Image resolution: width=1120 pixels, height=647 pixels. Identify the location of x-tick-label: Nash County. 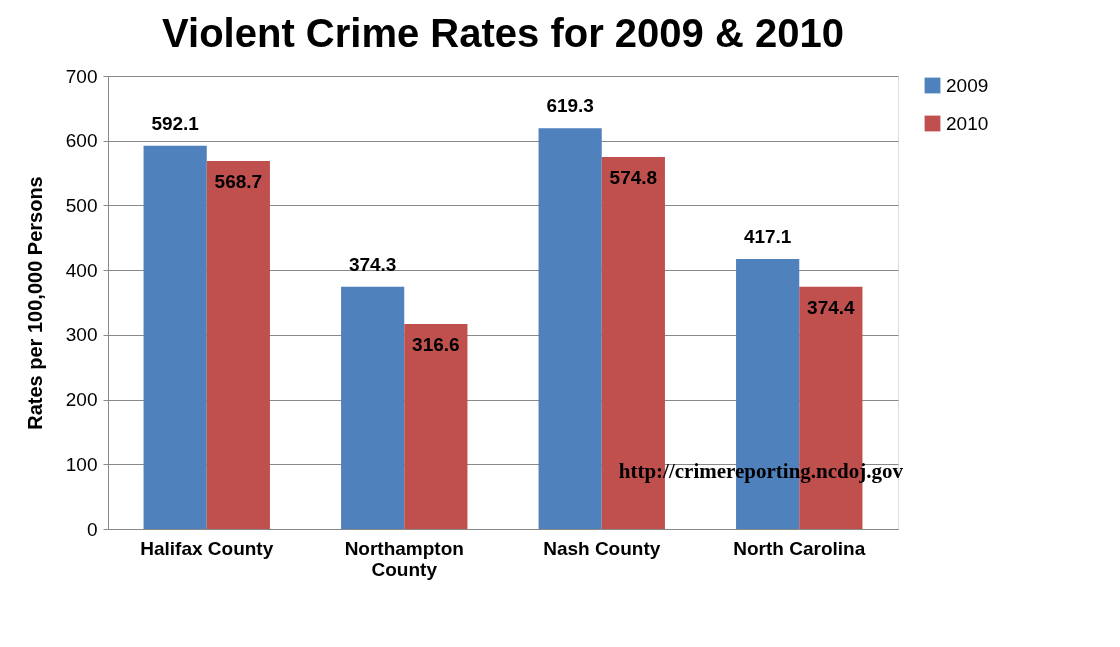
(602, 548).